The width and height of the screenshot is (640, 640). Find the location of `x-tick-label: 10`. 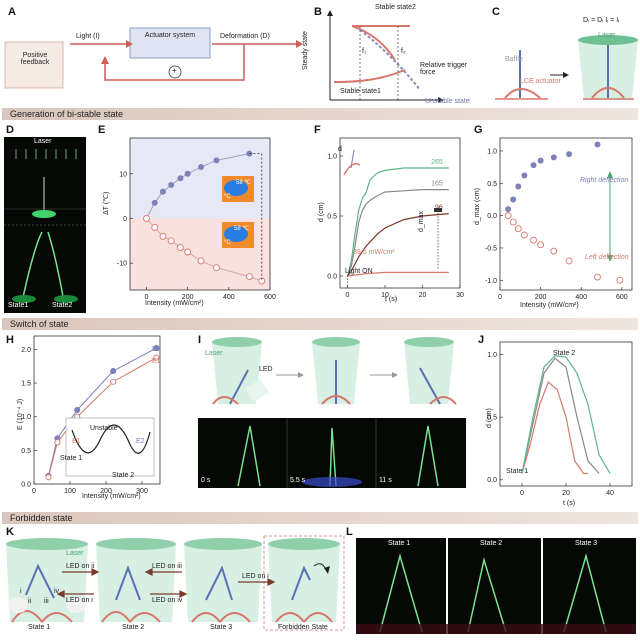

x-tick-label: 10 is located at coordinates (385, 295).